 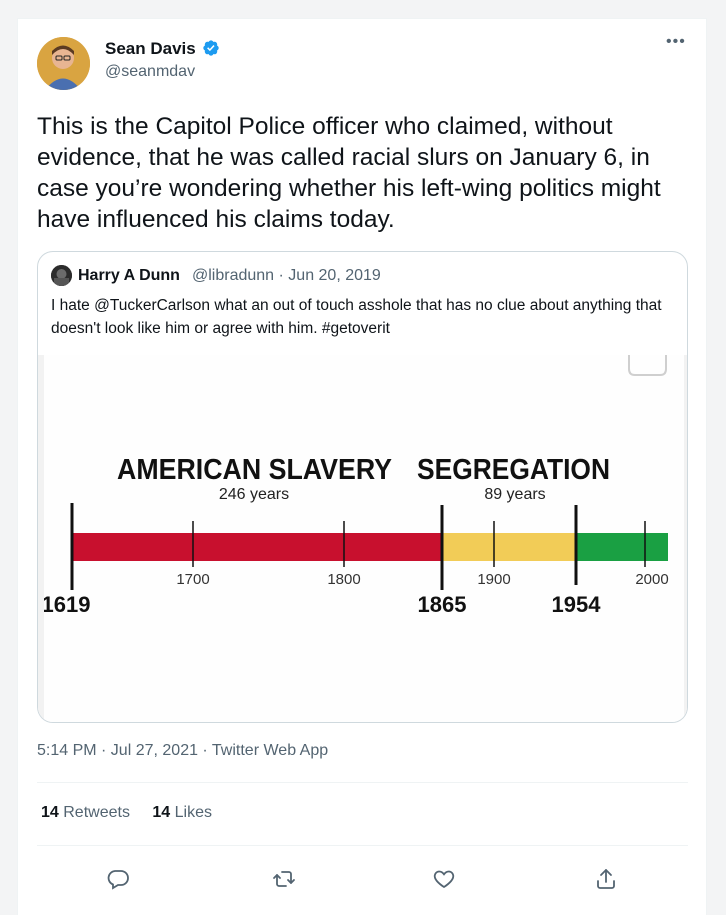 What do you see at coordinates (67, 604) in the screenshot?
I see `era-label-1619: 1619` at bounding box center [67, 604].